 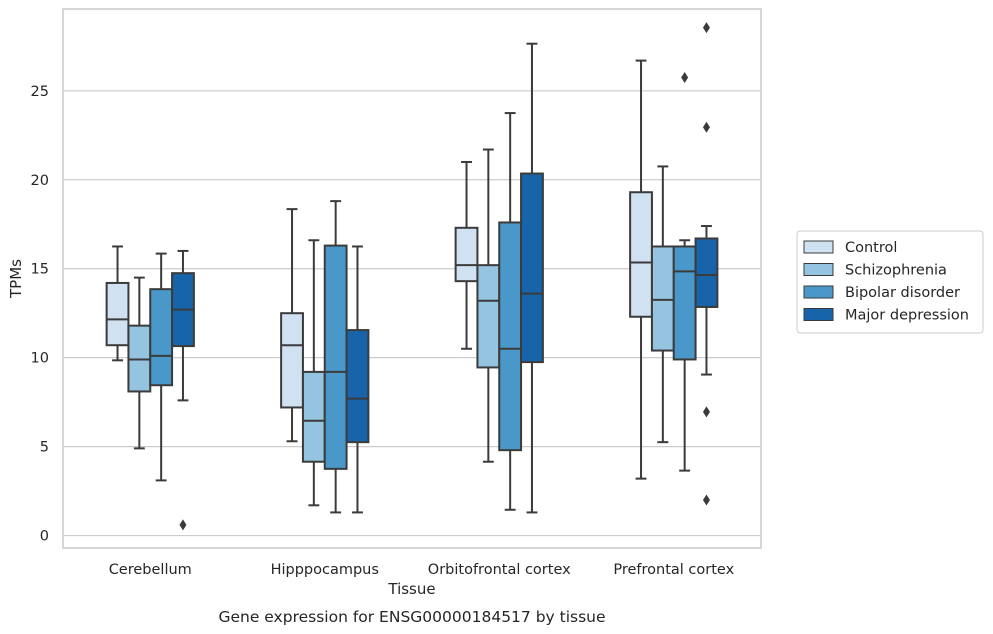 I want to click on y-axis-ticks: 0 5 10 15 20 25, so click(x=40, y=314).